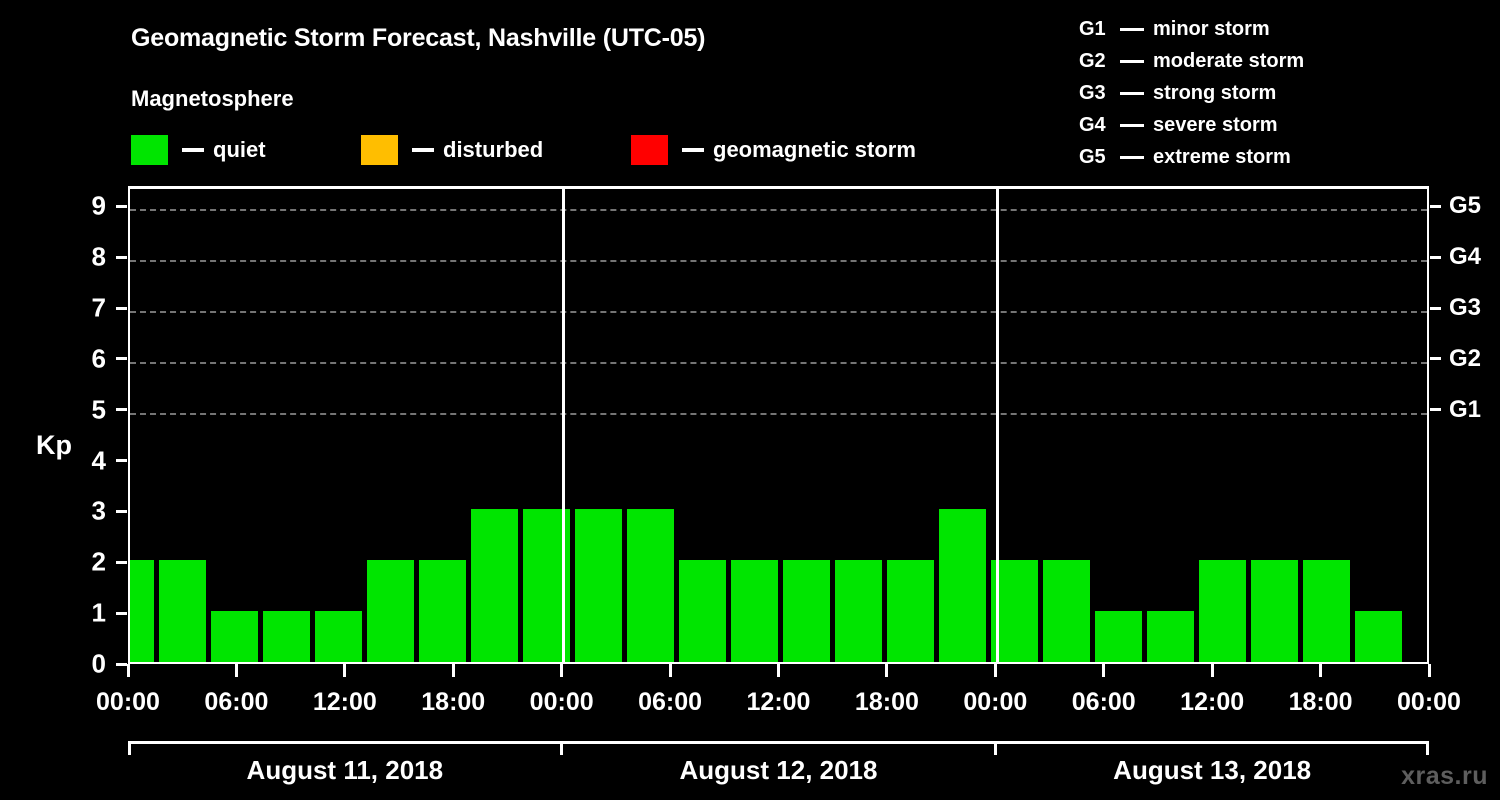 Image resolution: width=1500 pixels, height=800 pixels. I want to click on y-tick-label-7: 7, so click(98, 307).